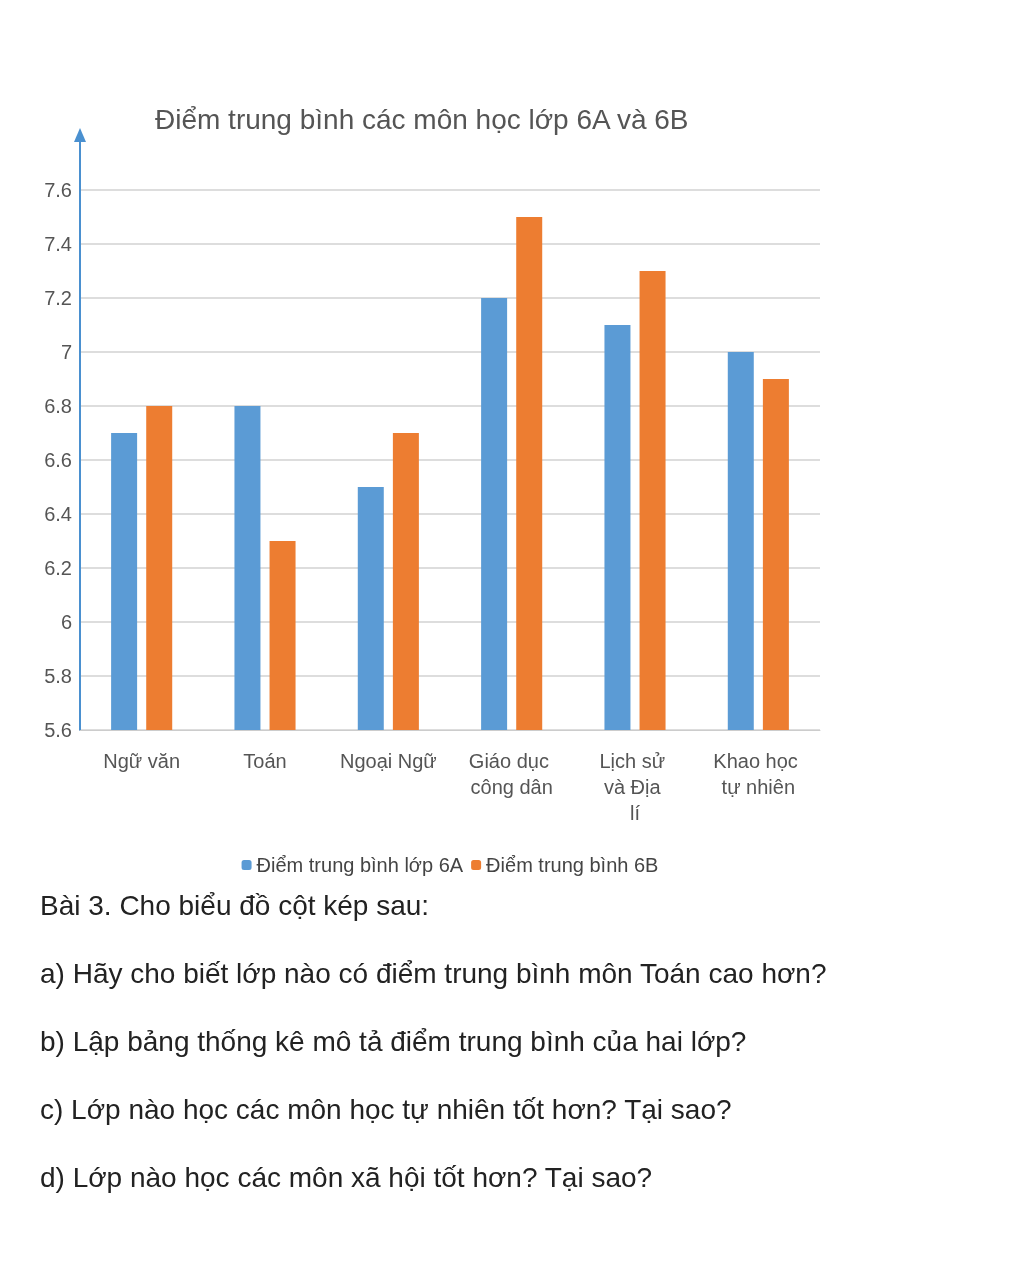 The width and height of the screenshot is (1024, 1280). Describe the element at coordinates (265, 761) in the screenshot. I see `x-tick-label: Toán` at that location.